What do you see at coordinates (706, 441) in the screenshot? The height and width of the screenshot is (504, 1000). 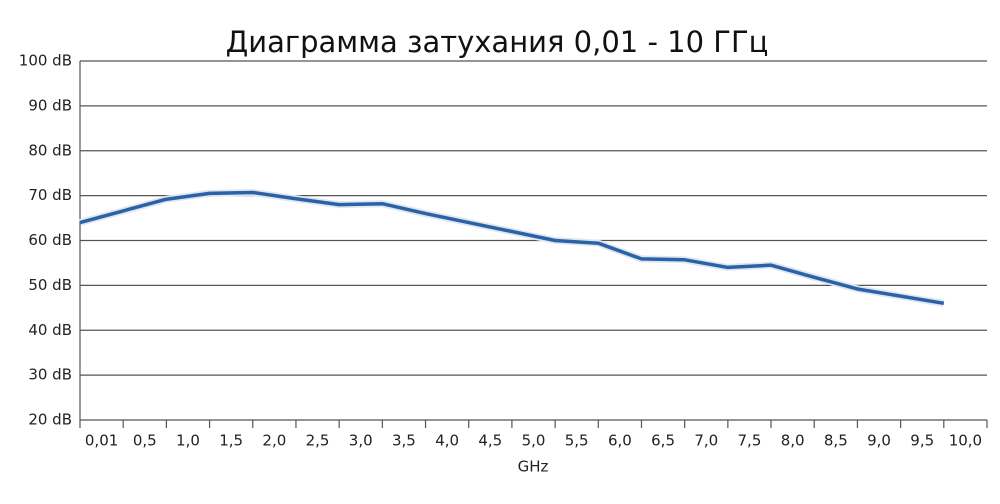 I see `x-tick-label: 7,0` at bounding box center [706, 441].